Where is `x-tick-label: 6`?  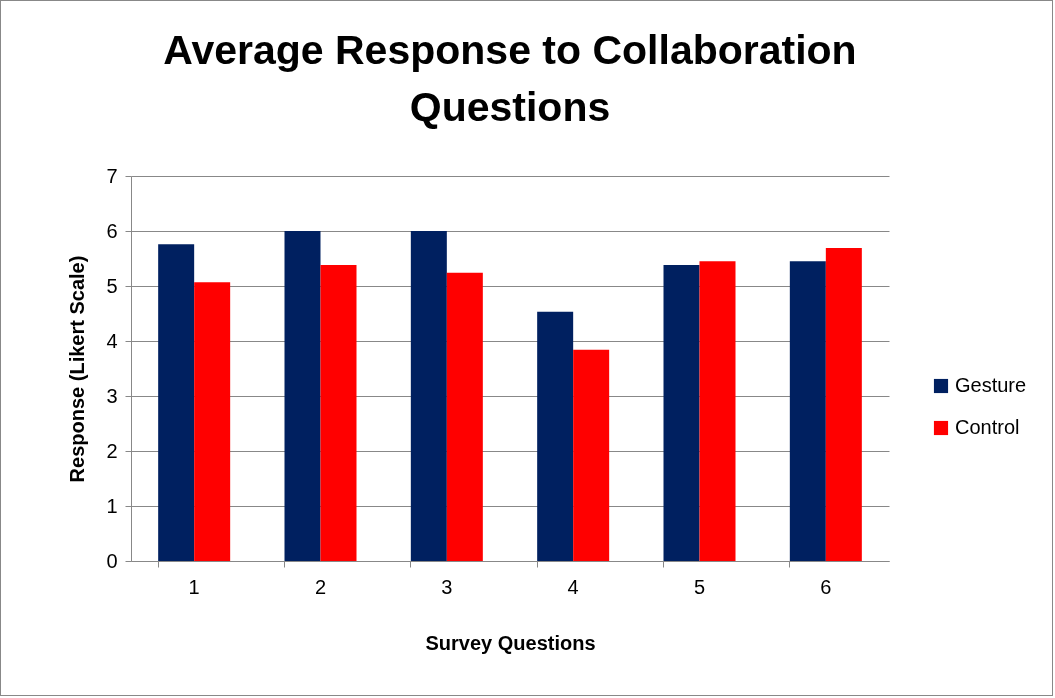 x-tick-label: 6 is located at coordinates (826, 586).